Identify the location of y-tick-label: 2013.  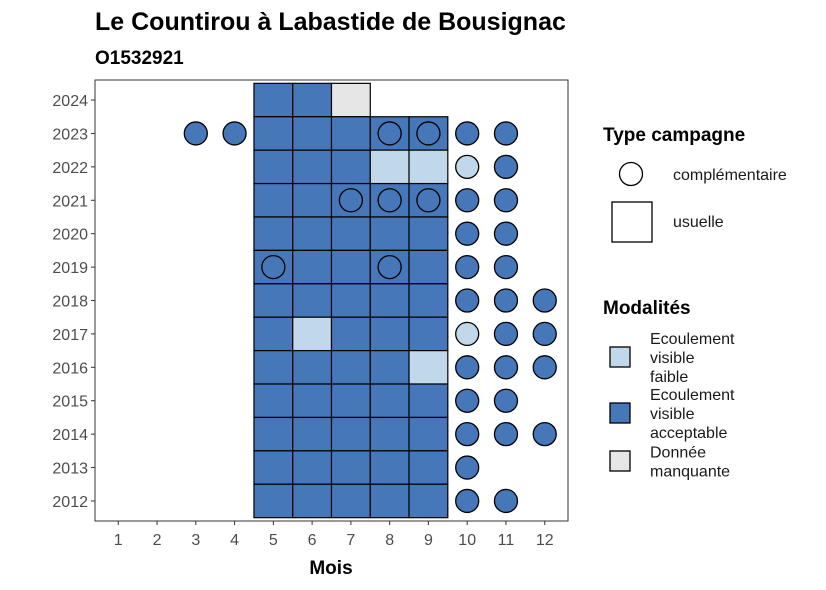
(70, 469).